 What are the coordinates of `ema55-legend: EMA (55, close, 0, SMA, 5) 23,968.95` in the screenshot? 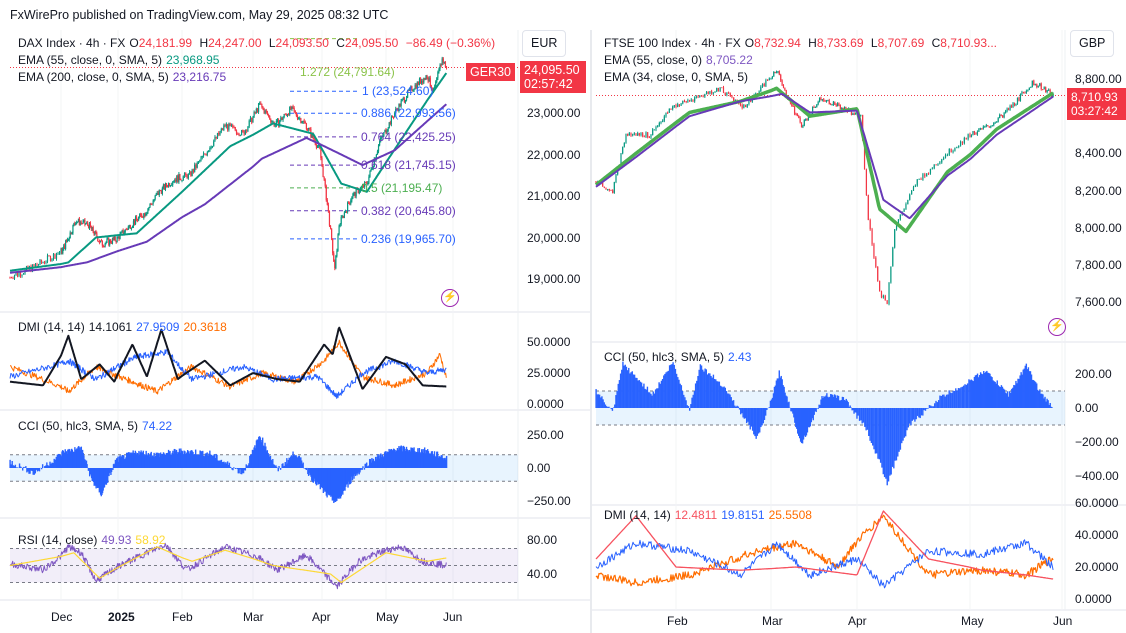 It's located at (120, 60).